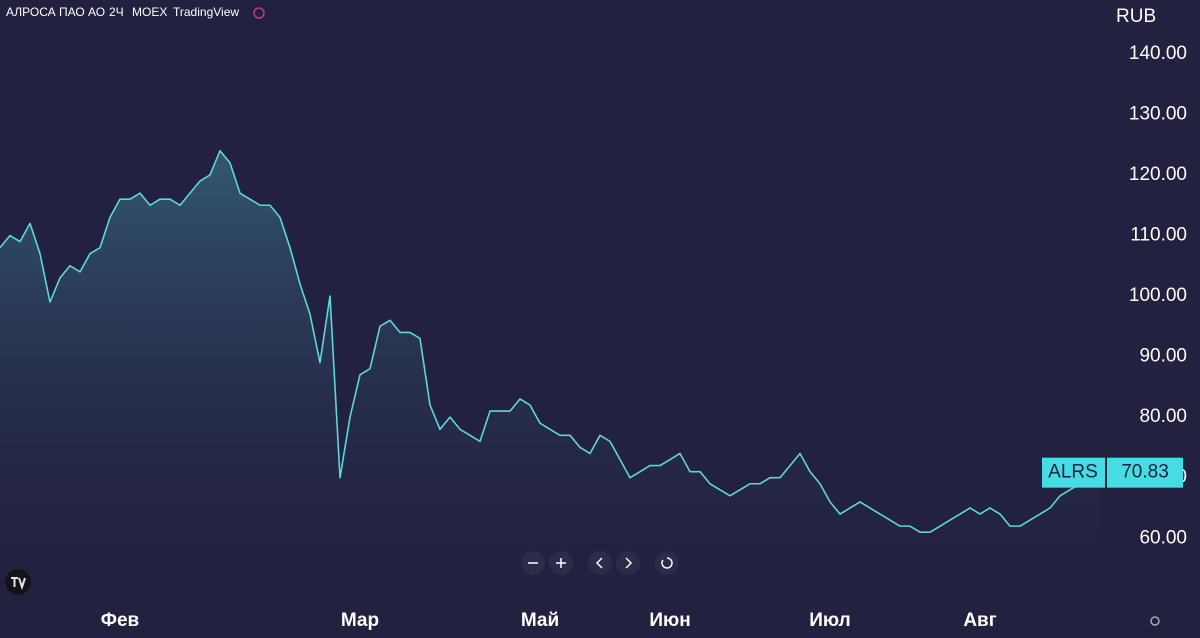 This screenshot has width=1200, height=638. I want to click on y-tick-label: 60.00, so click(1163, 537).